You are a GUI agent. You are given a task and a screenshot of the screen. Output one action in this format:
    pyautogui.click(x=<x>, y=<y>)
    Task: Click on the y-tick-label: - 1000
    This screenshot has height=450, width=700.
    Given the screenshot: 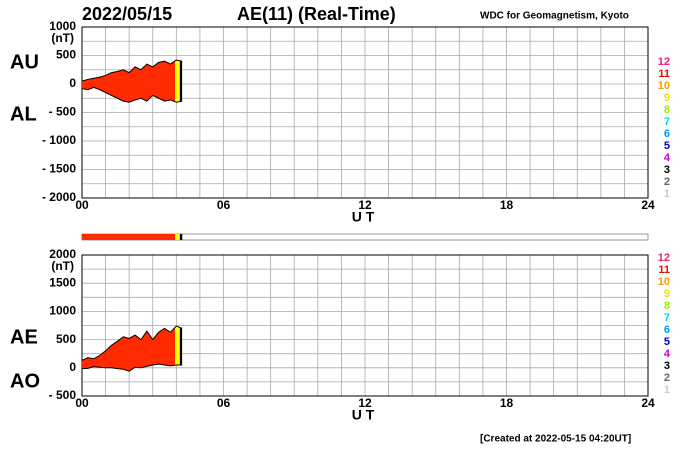 What is the action you would take?
    pyautogui.click(x=59, y=140)
    